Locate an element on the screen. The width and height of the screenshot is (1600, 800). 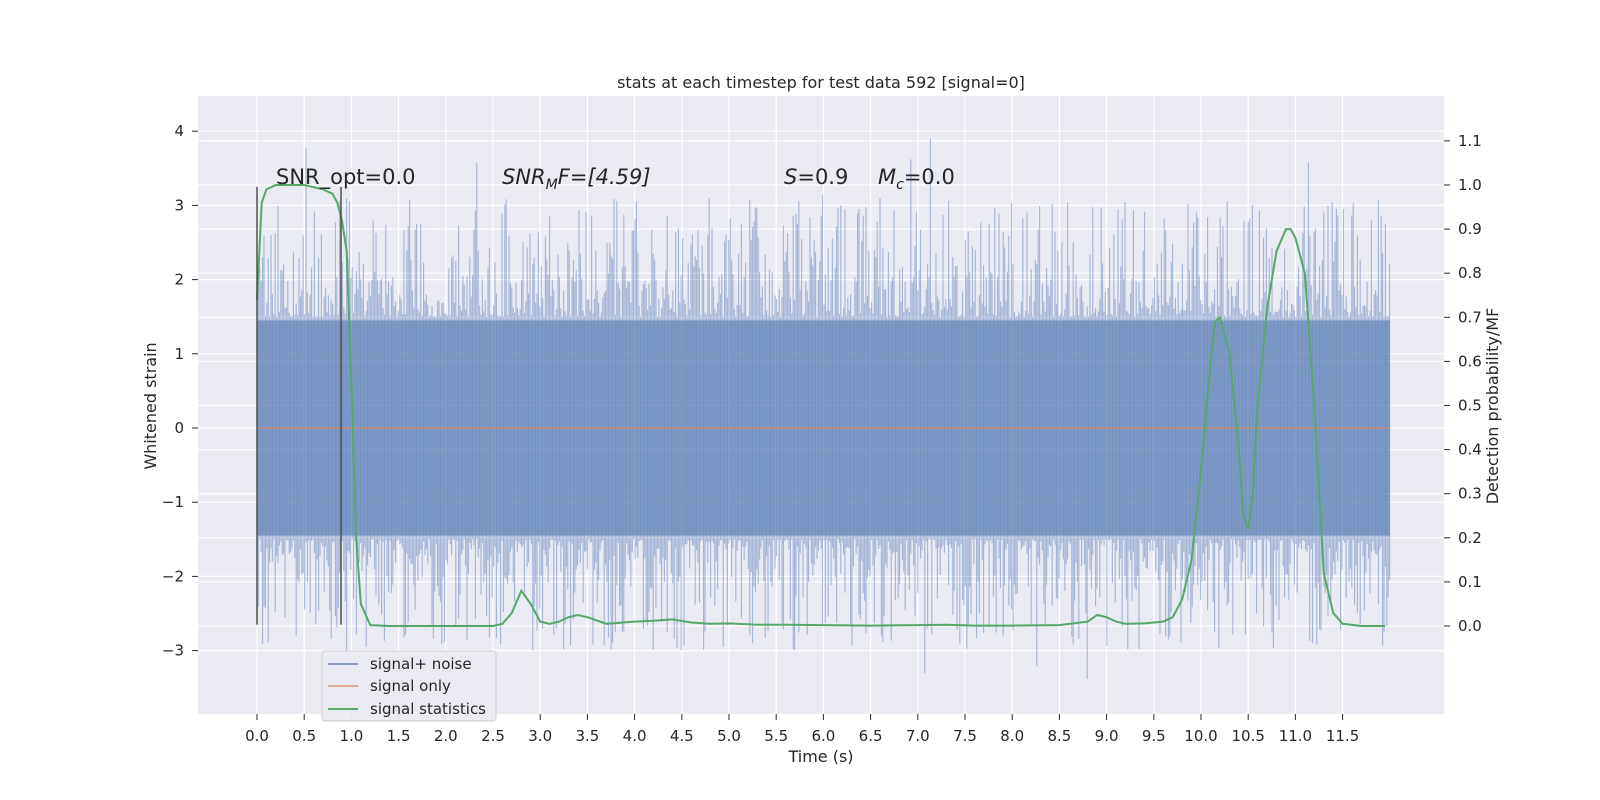
x-tick-label: 2.5 is located at coordinates (493, 736).